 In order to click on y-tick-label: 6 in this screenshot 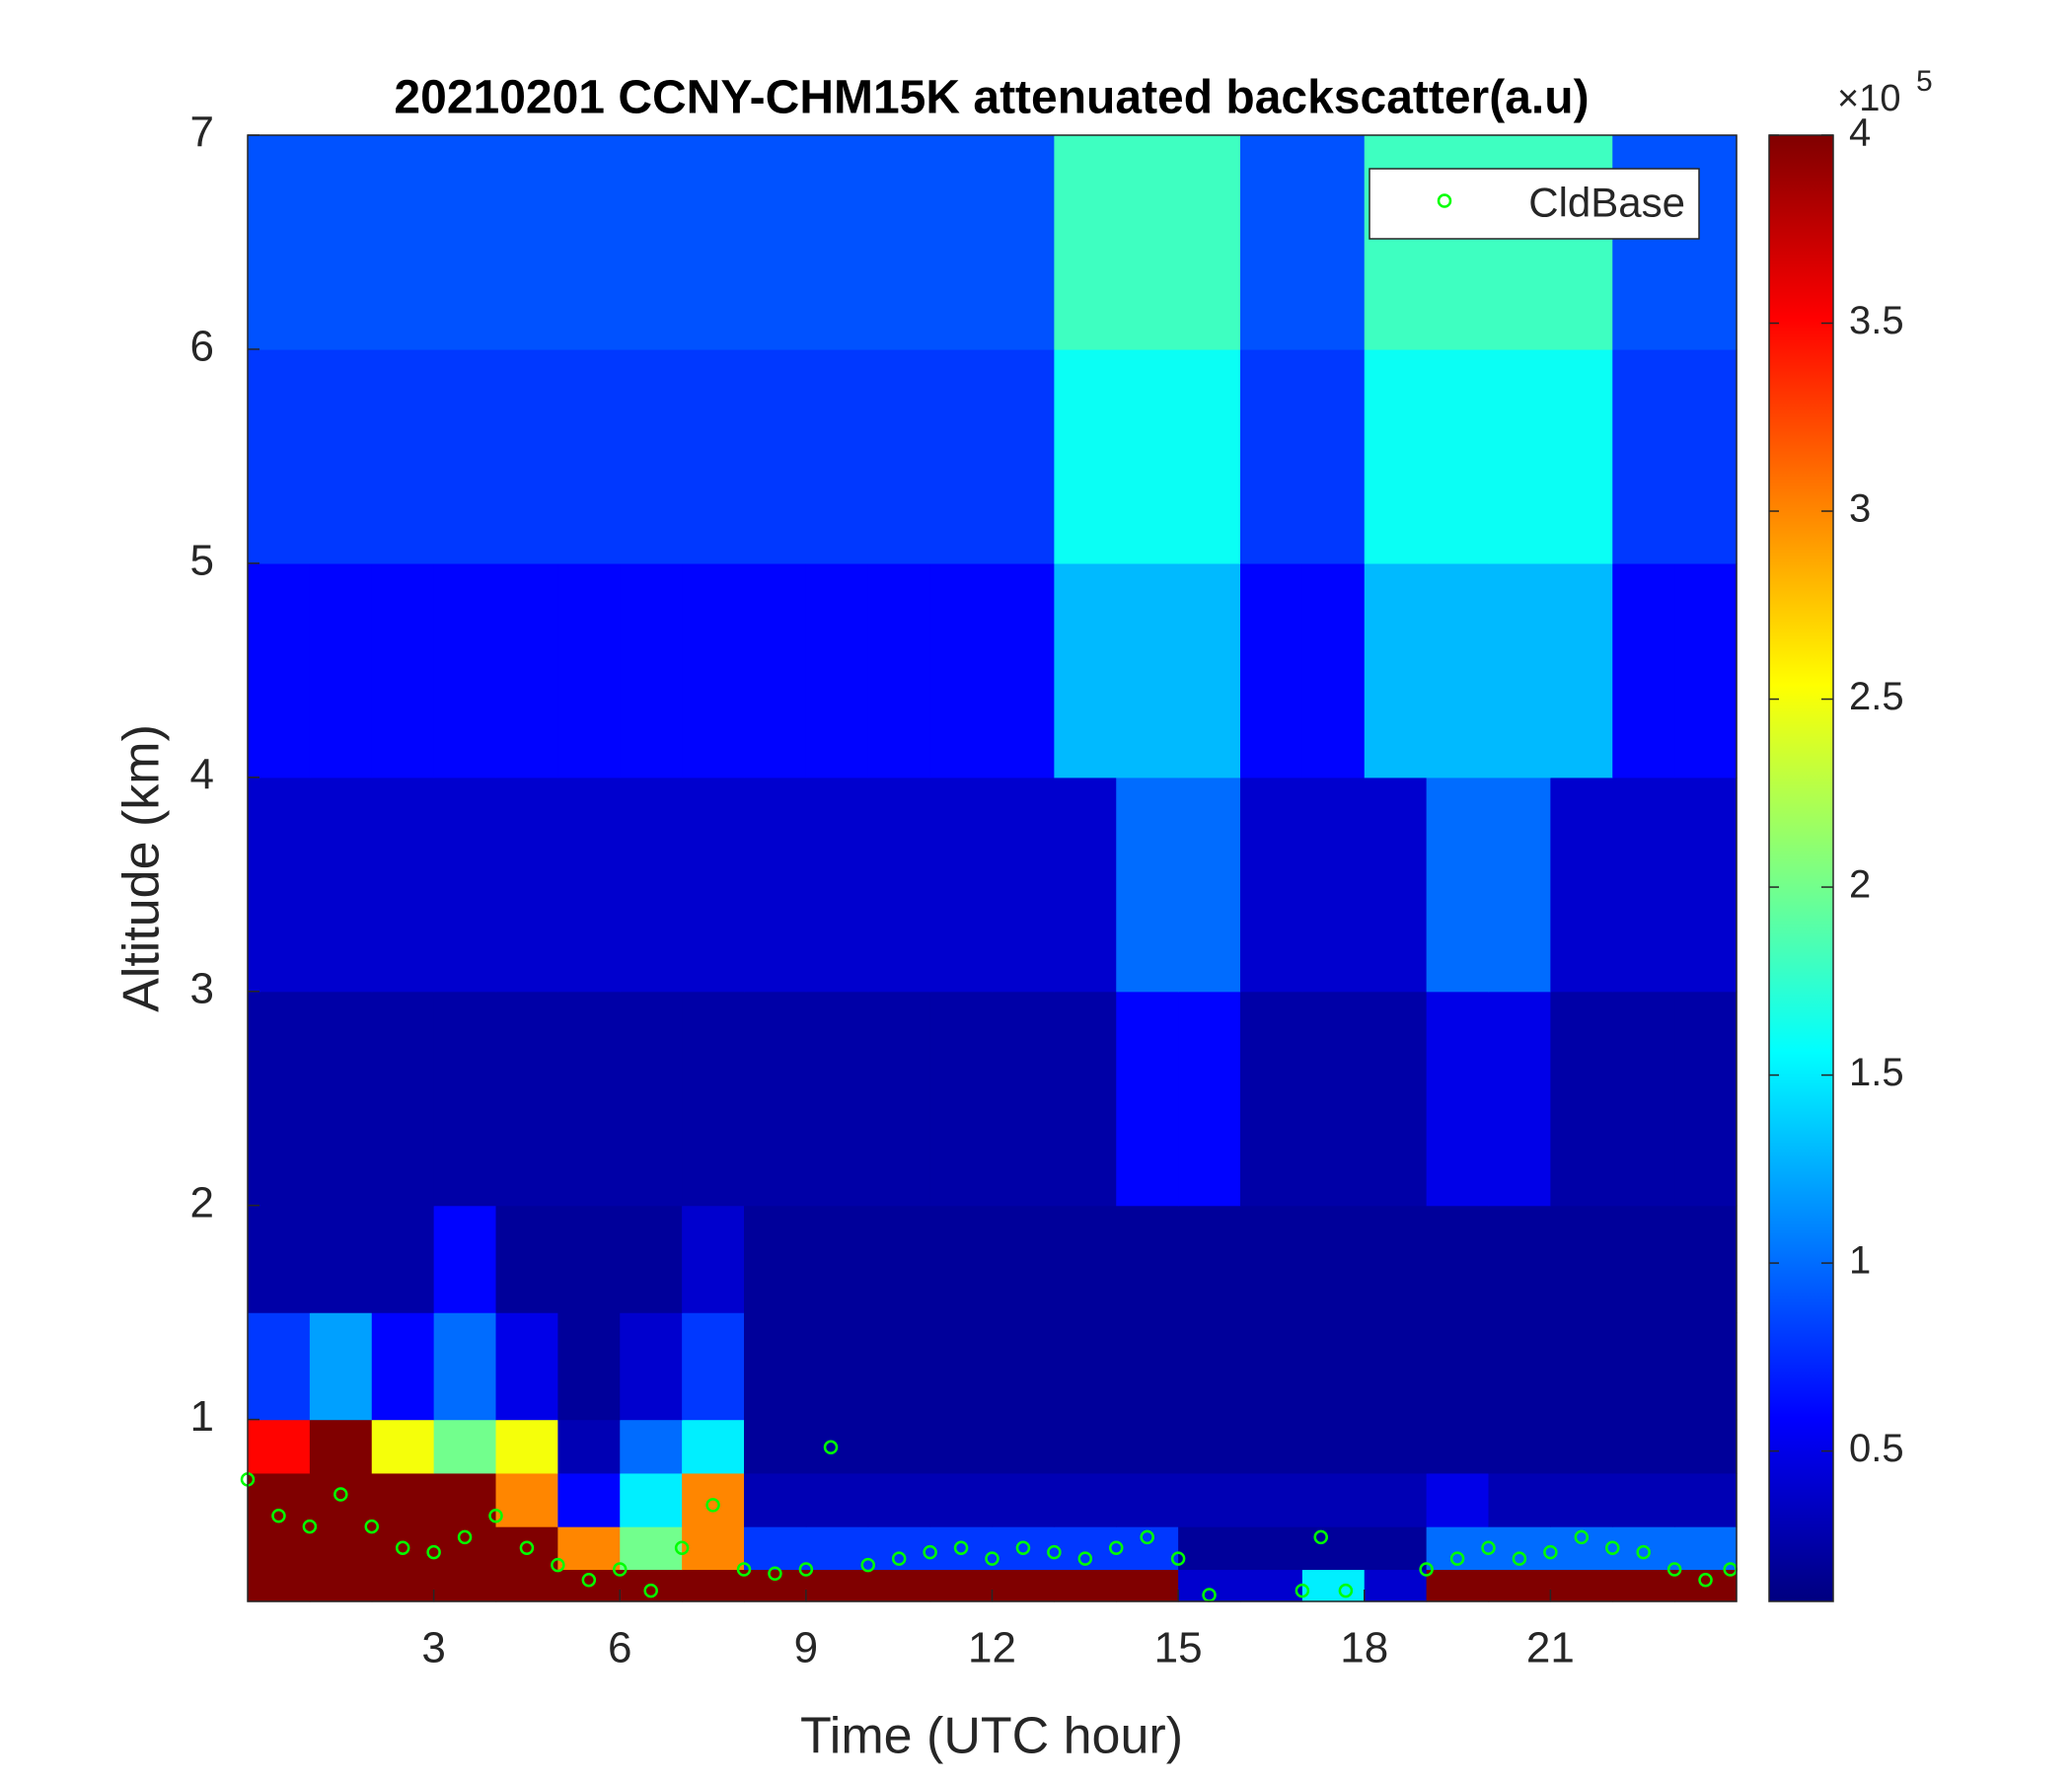, I will do `click(202, 347)`.